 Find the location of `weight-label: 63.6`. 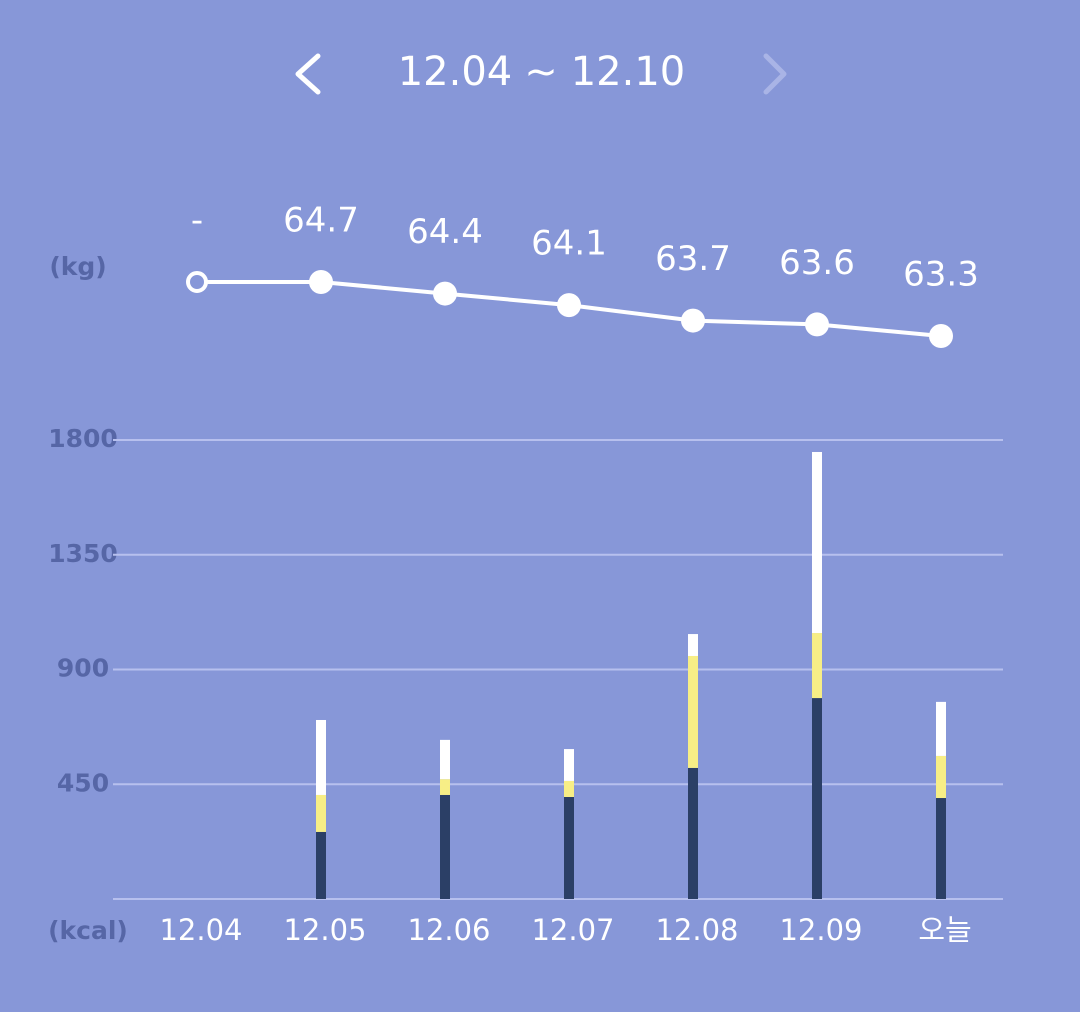

weight-label: 63.6 is located at coordinates (817, 263).